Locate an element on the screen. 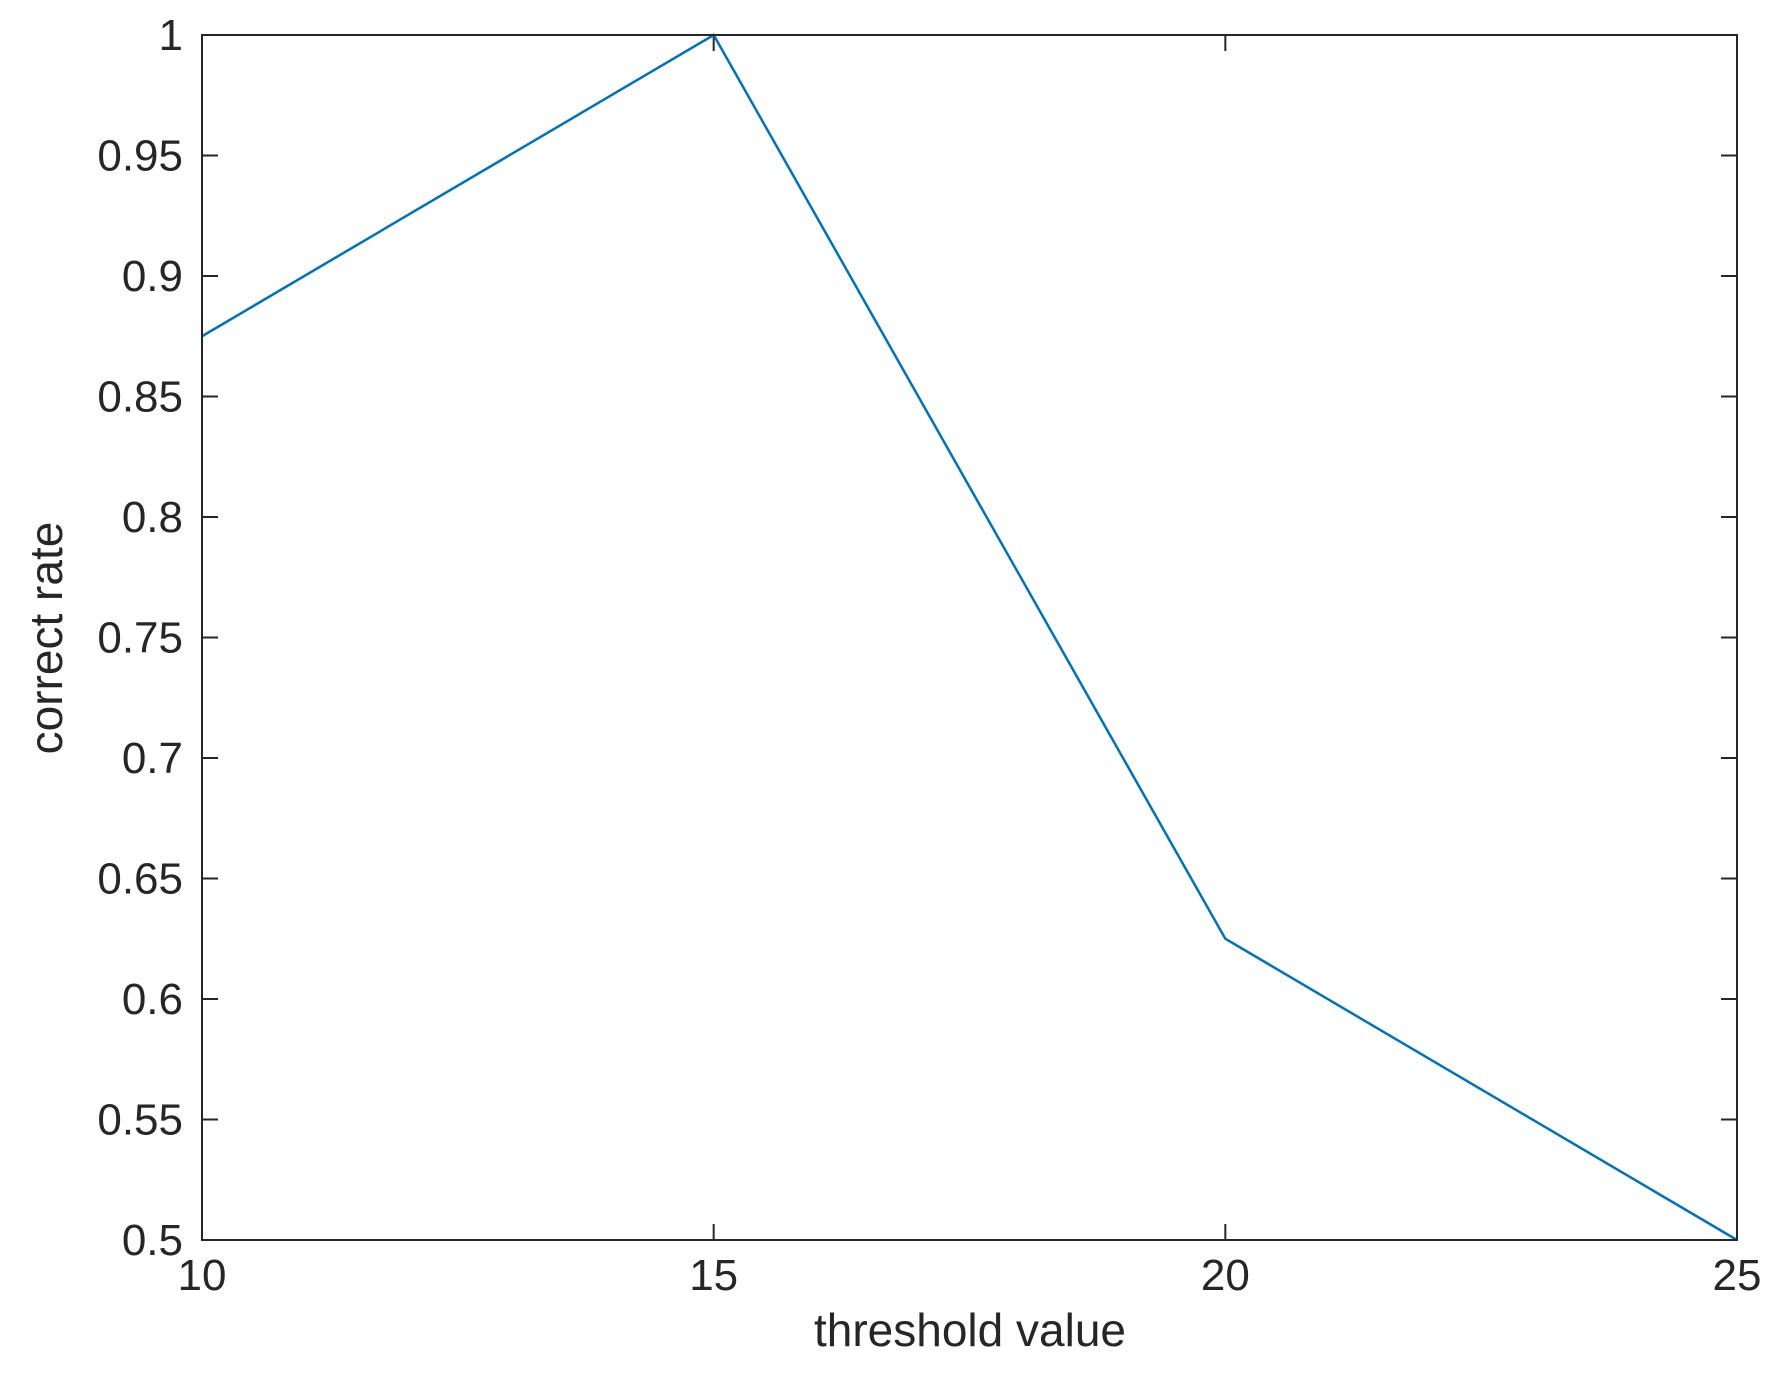 This screenshot has width=1781, height=1394. y-axis-label: correct rate is located at coordinates (46, 638).